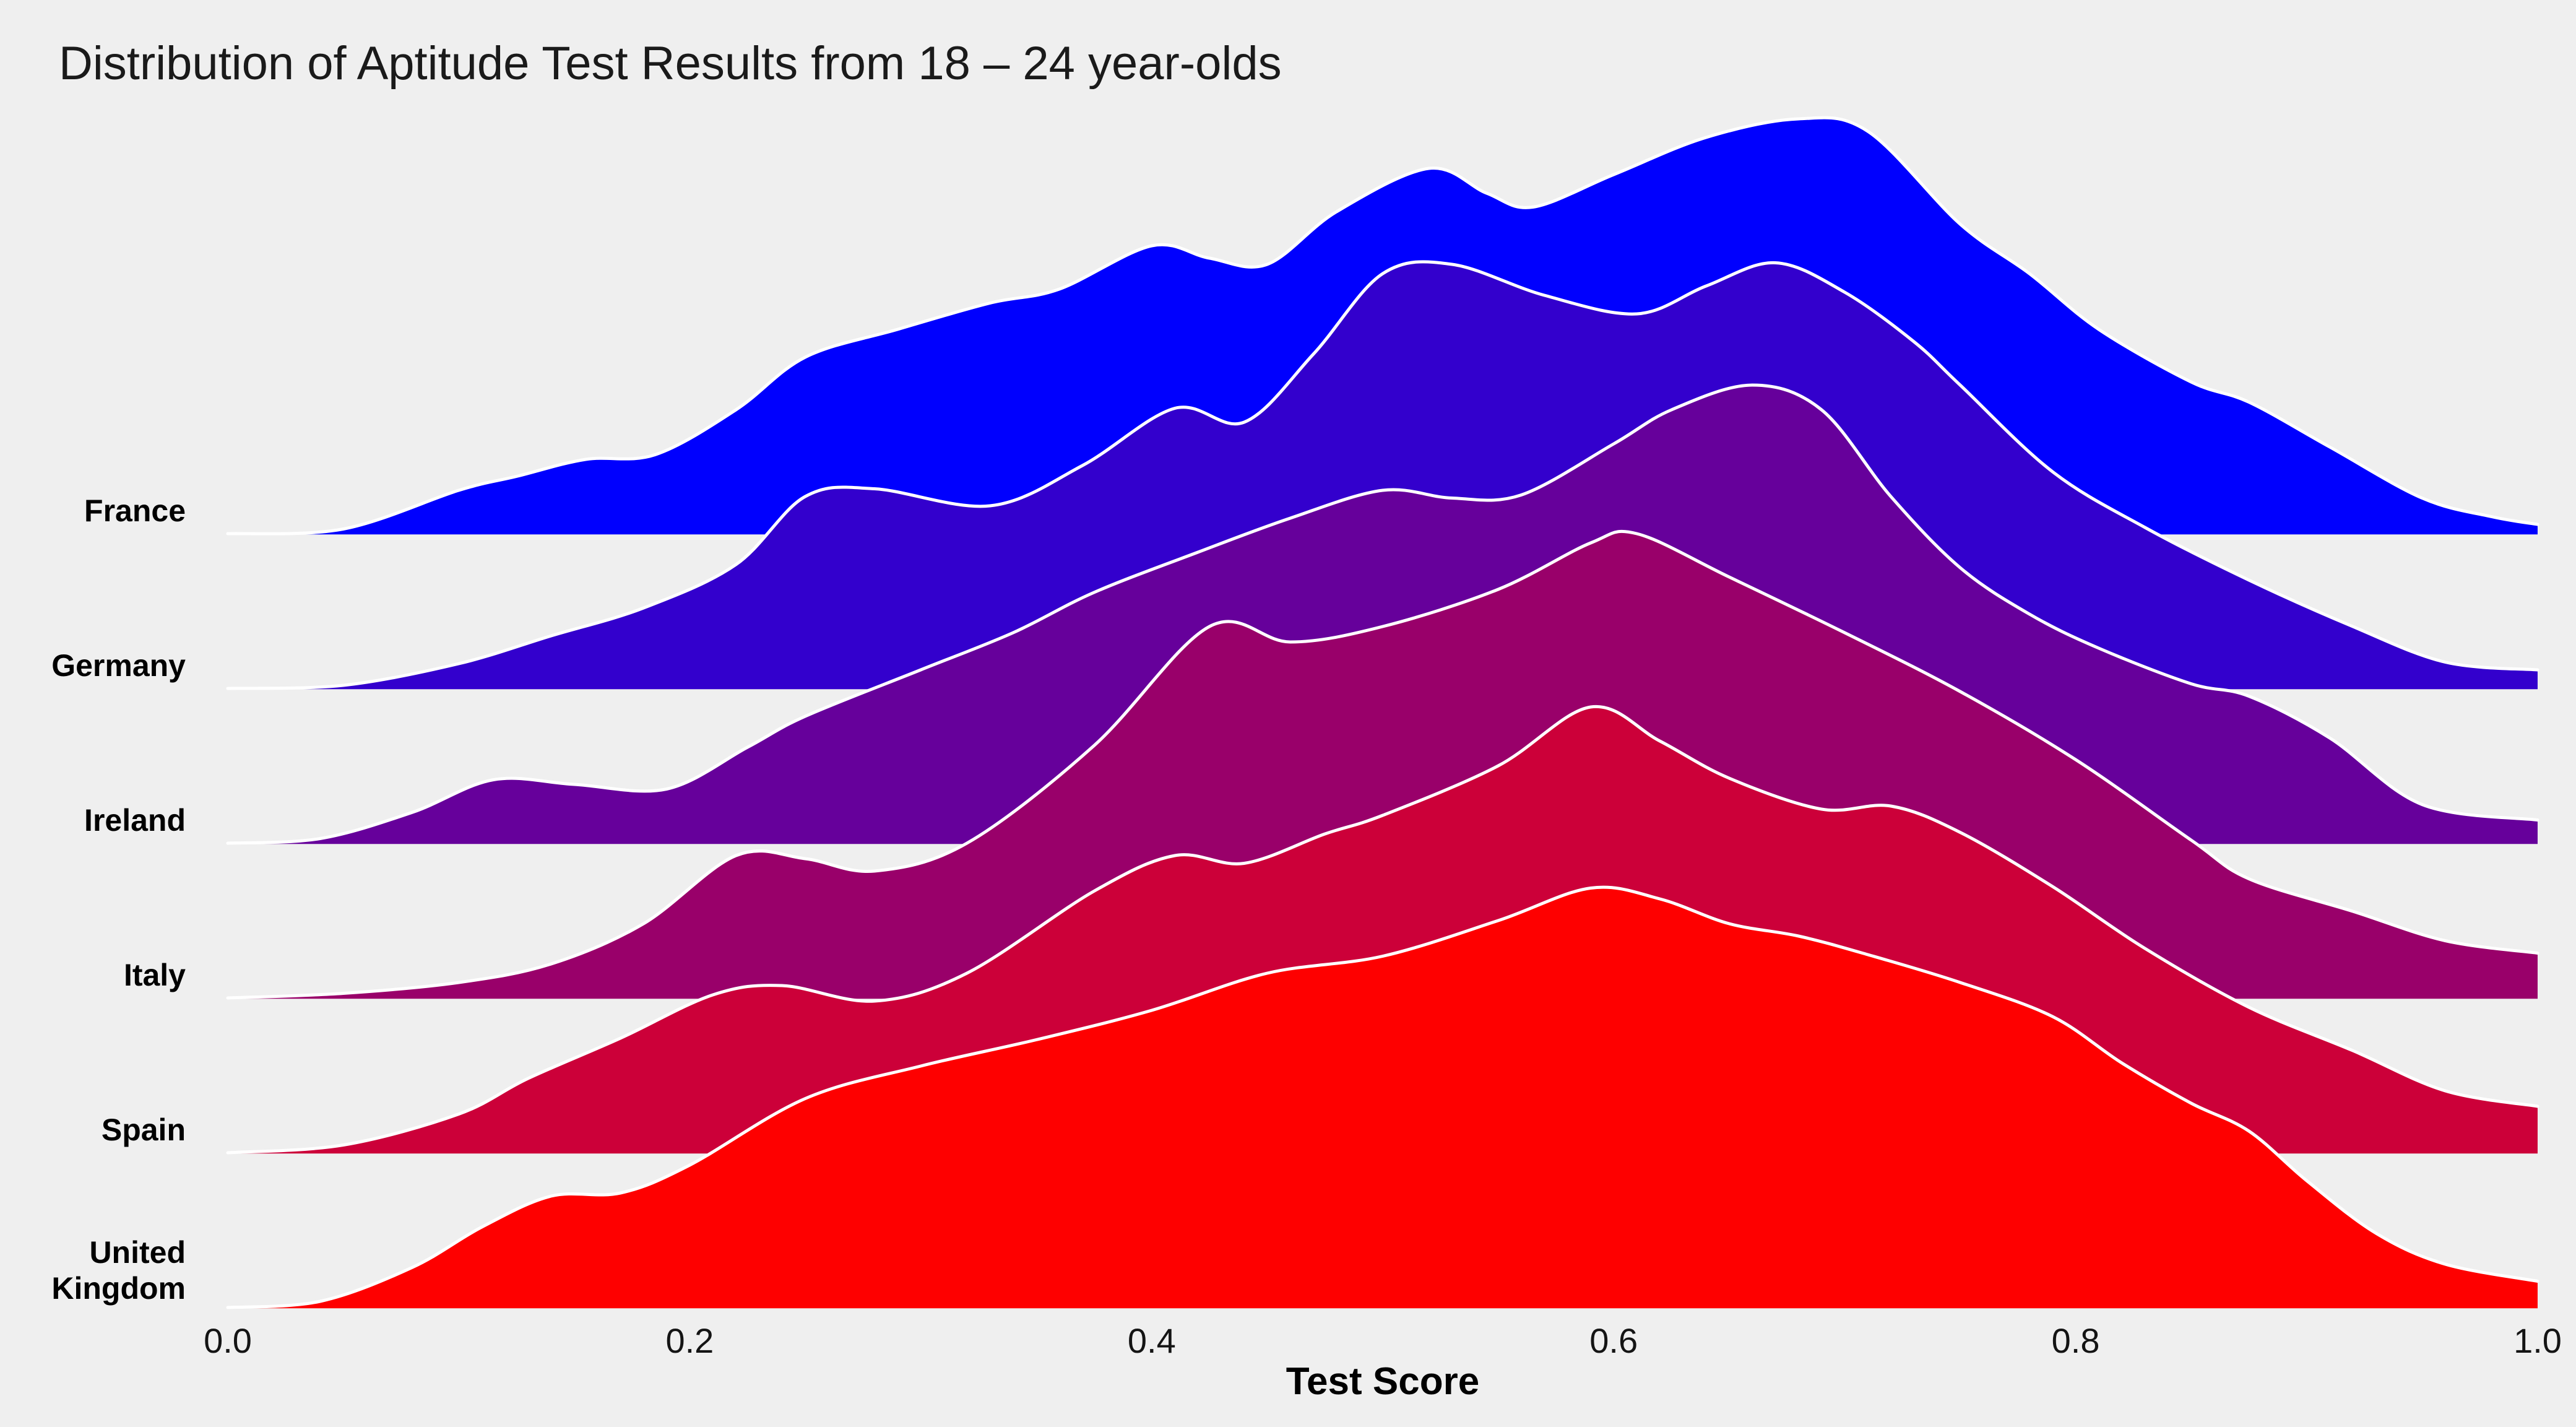 The height and width of the screenshot is (1427, 2576). What do you see at coordinates (1383, 1340) in the screenshot?
I see `x-axis: 0.0 0.2 0.4 0.6 0.8 1.0` at bounding box center [1383, 1340].